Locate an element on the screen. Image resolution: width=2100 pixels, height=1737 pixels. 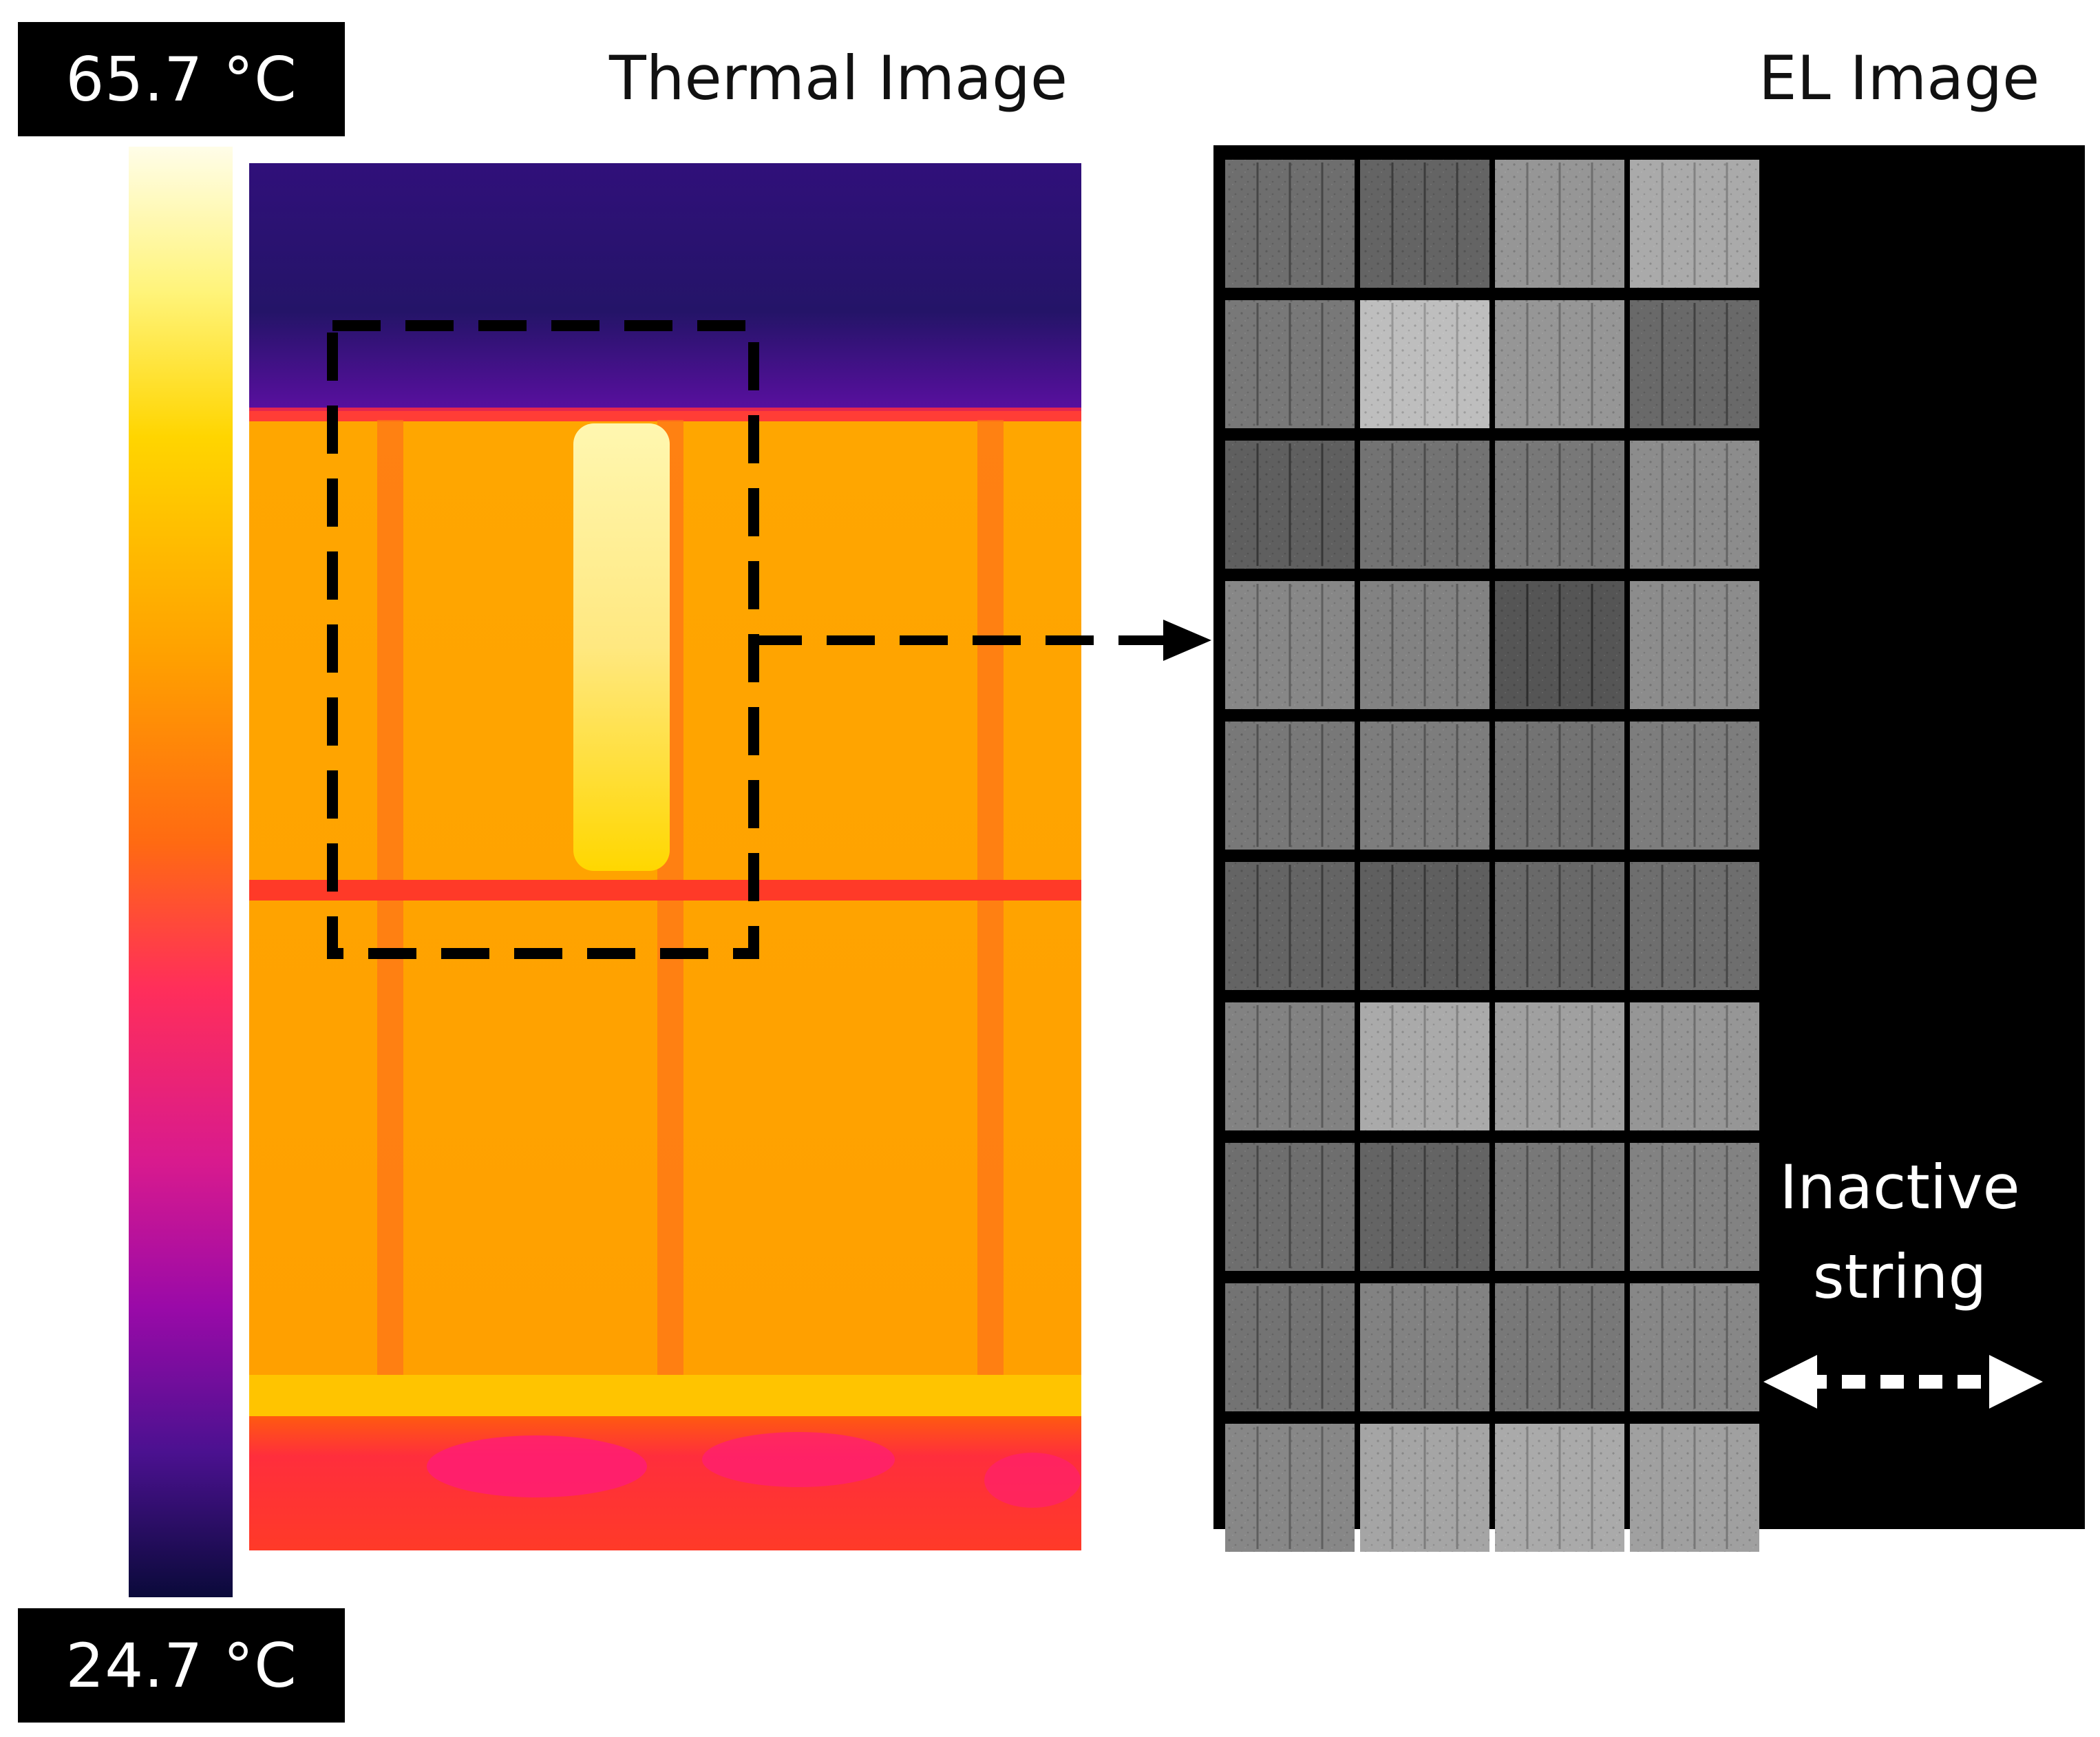
thermal-frame-bar is located at coordinates (665, 890).